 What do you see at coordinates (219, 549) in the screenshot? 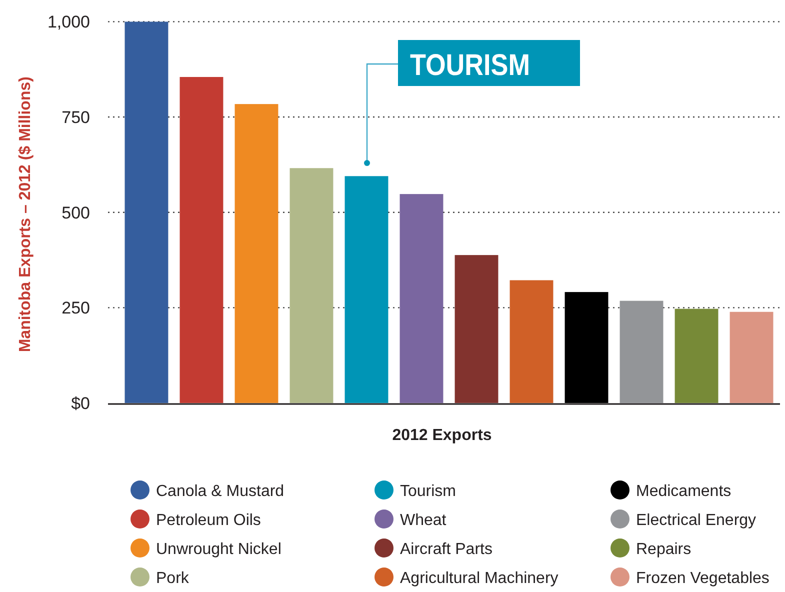
I see `legend-label: Unwrought Nickel` at bounding box center [219, 549].